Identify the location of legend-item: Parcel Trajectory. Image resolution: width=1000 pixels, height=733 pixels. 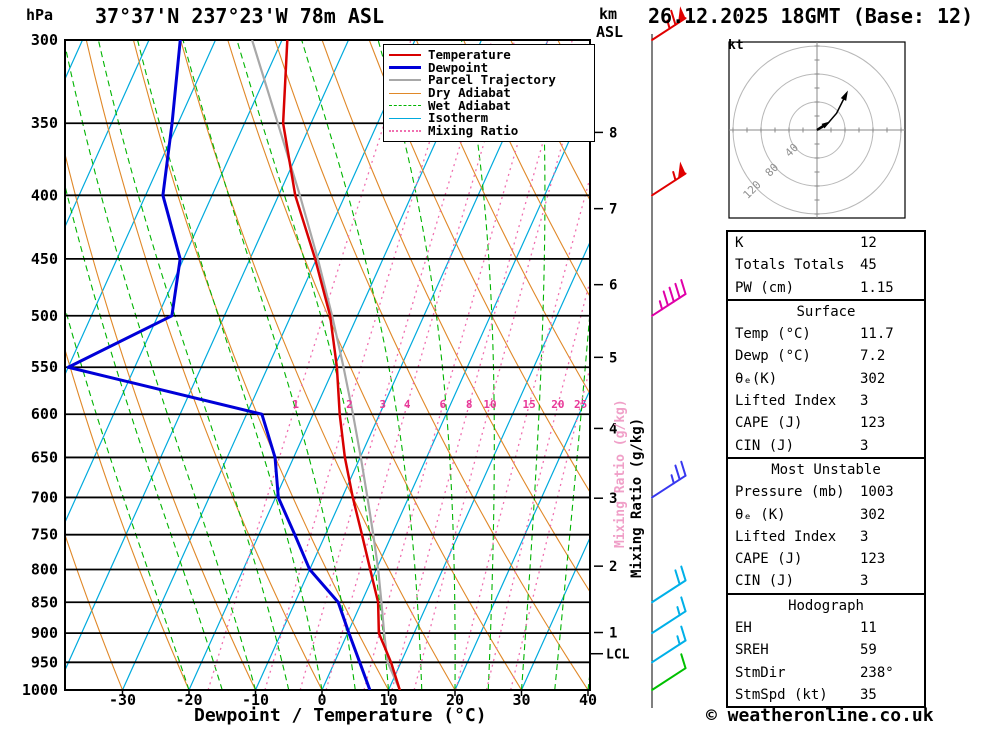
(489, 80).